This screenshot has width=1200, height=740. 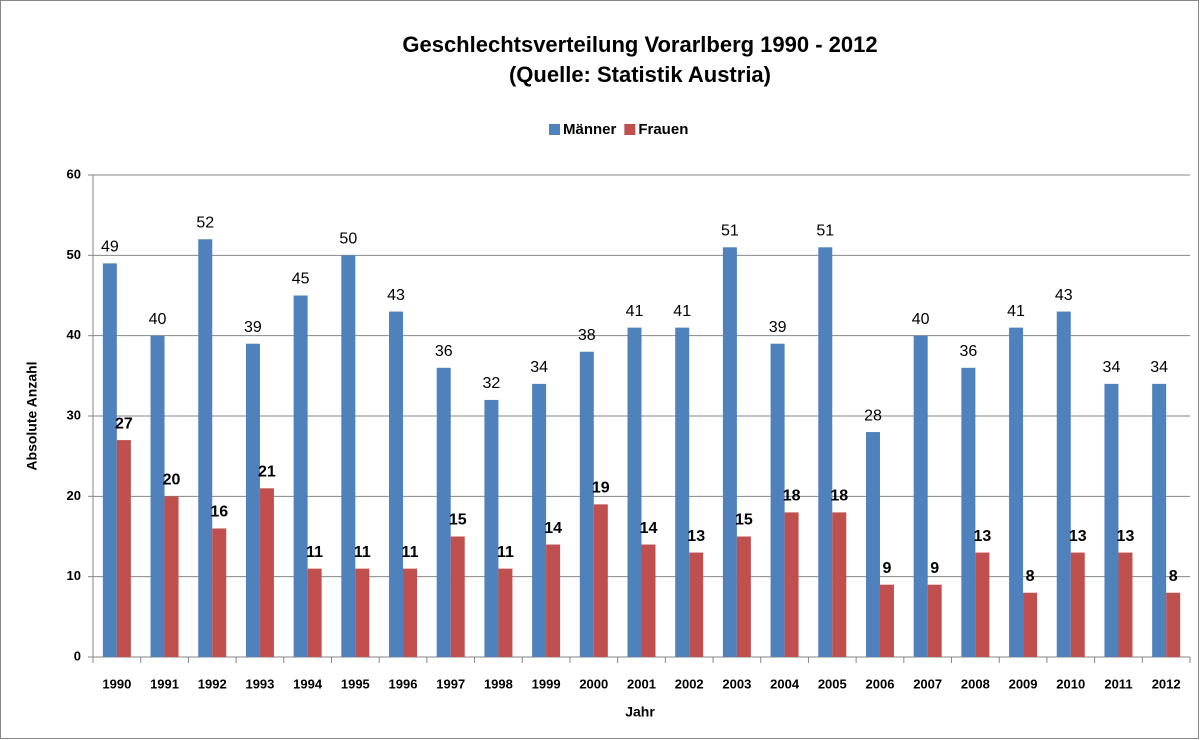 What do you see at coordinates (110, 247) in the screenshot?
I see `data-label: 49` at bounding box center [110, 247].